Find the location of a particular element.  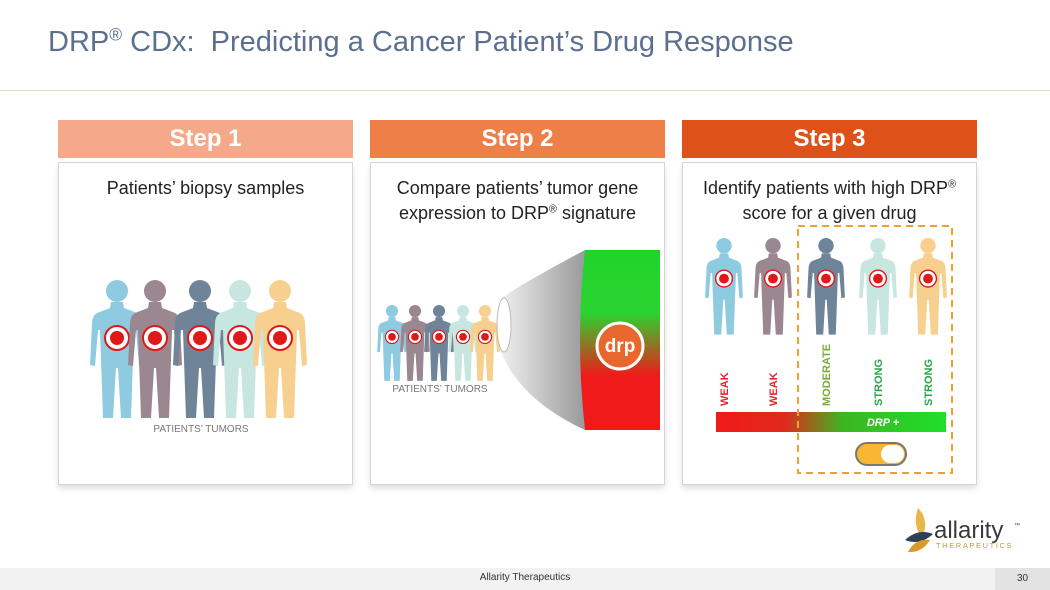

title-sup: ® is located at coordinates (116, 34).